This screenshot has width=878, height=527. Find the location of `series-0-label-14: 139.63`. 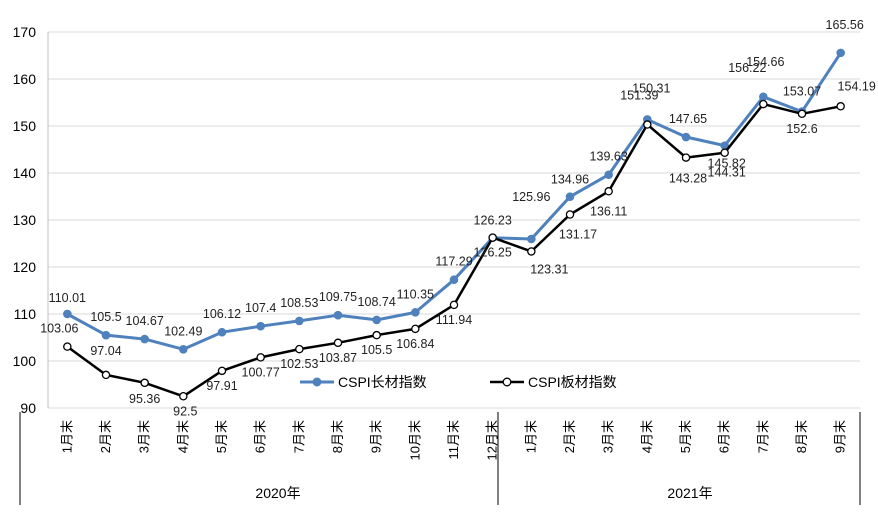

series-0-label-14: 139.63 is located at coordinates (609, 157).